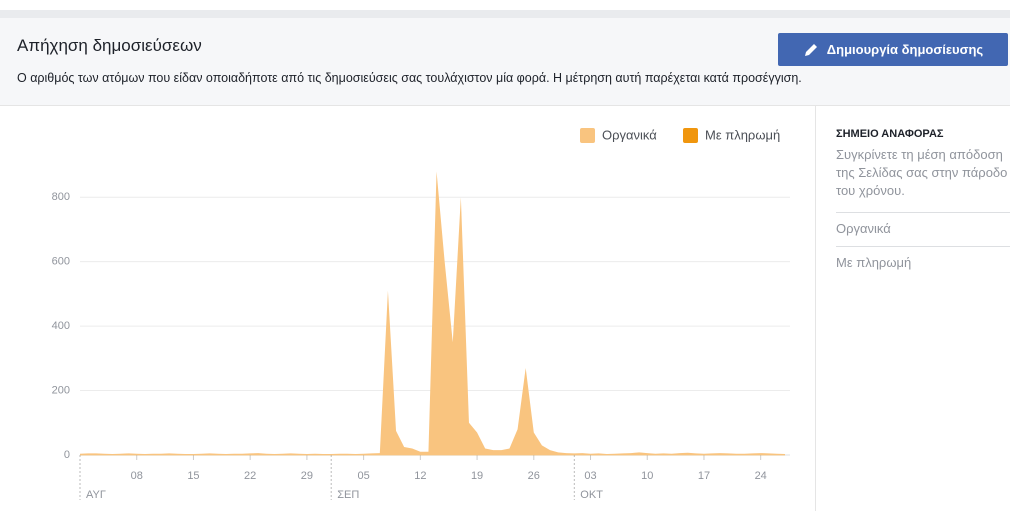  What do you see at coordinates (96, 495) in the screenshot?
I see `month-label: ΑΥΓ` at bounding box center [96, 495].